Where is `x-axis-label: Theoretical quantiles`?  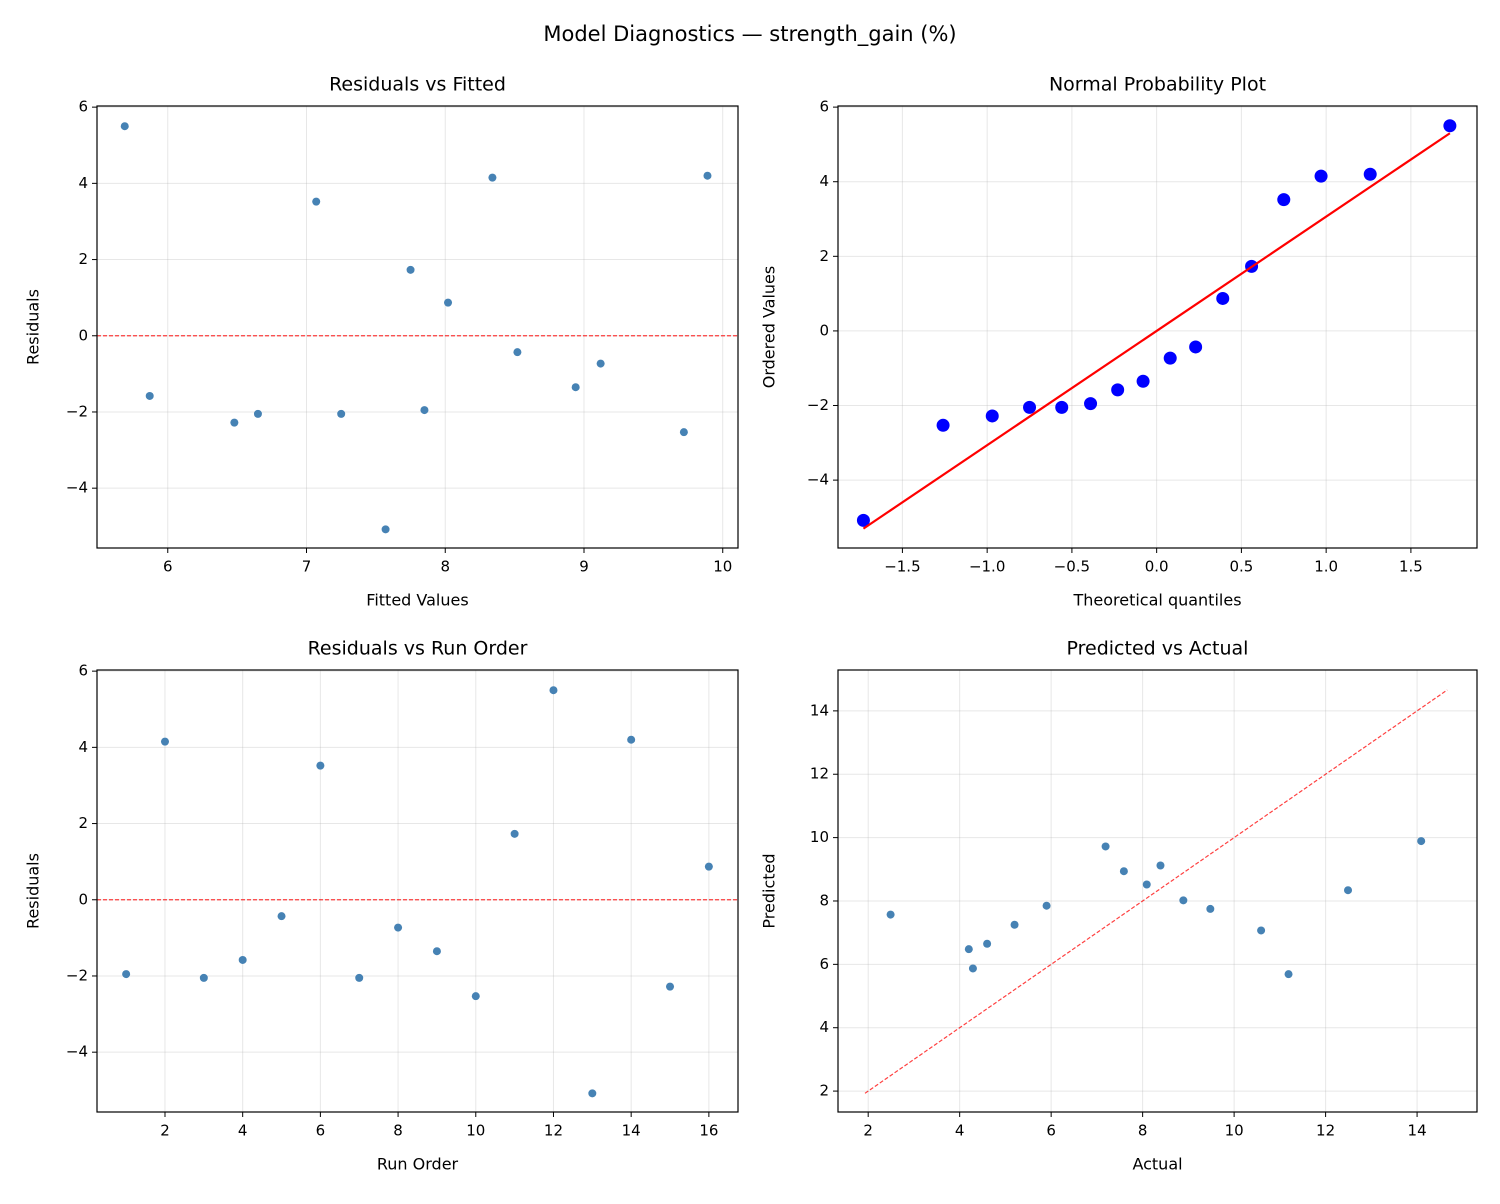 x-axis-label: Theoretical quantiles is located at coordinates (1156, 600).